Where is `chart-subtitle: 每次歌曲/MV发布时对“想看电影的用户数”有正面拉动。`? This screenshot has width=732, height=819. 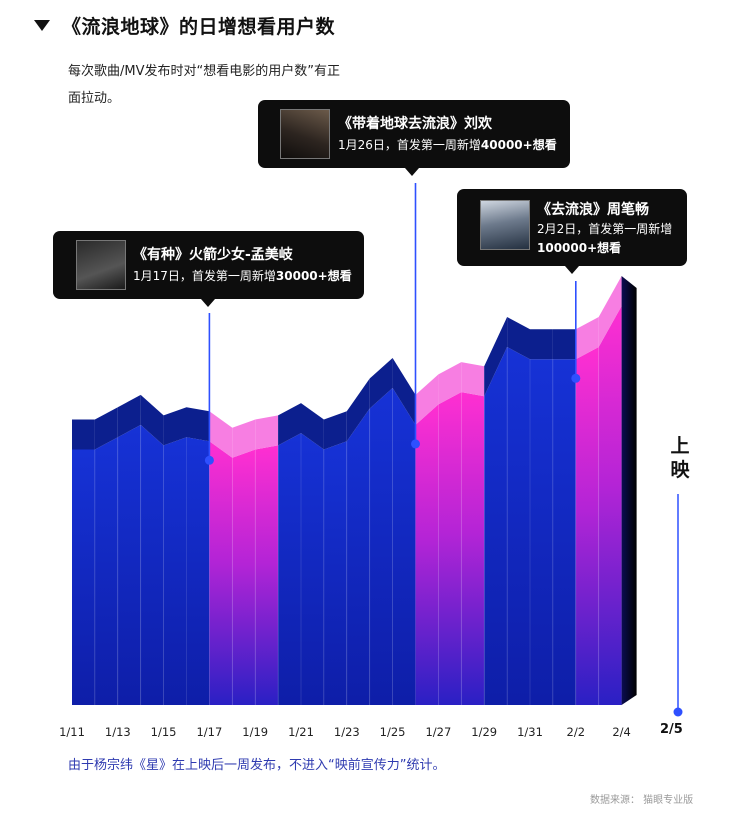 chart-subtitle: 每次歌曲/MV发布时对“想看电影的用户数”有正面拉动。 is located at coordinates (204, 85).